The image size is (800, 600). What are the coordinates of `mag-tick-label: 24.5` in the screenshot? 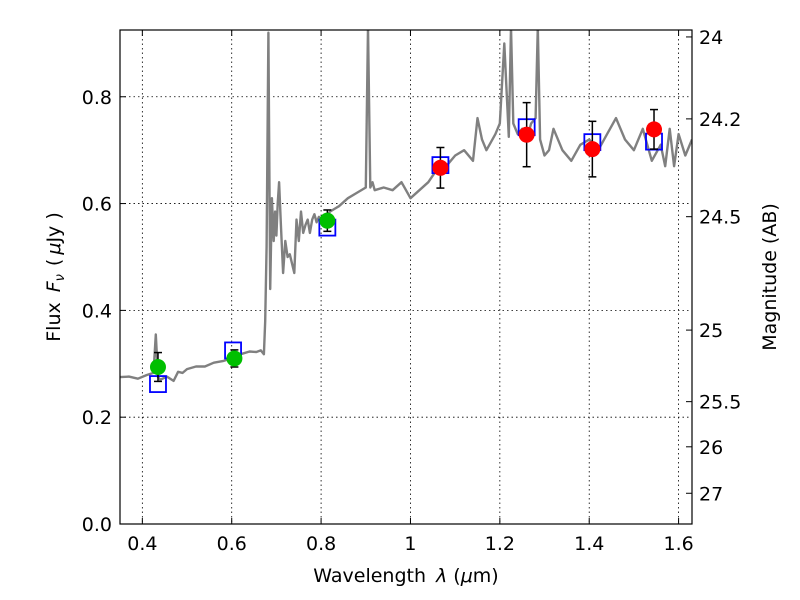 It's located at (720, 218).